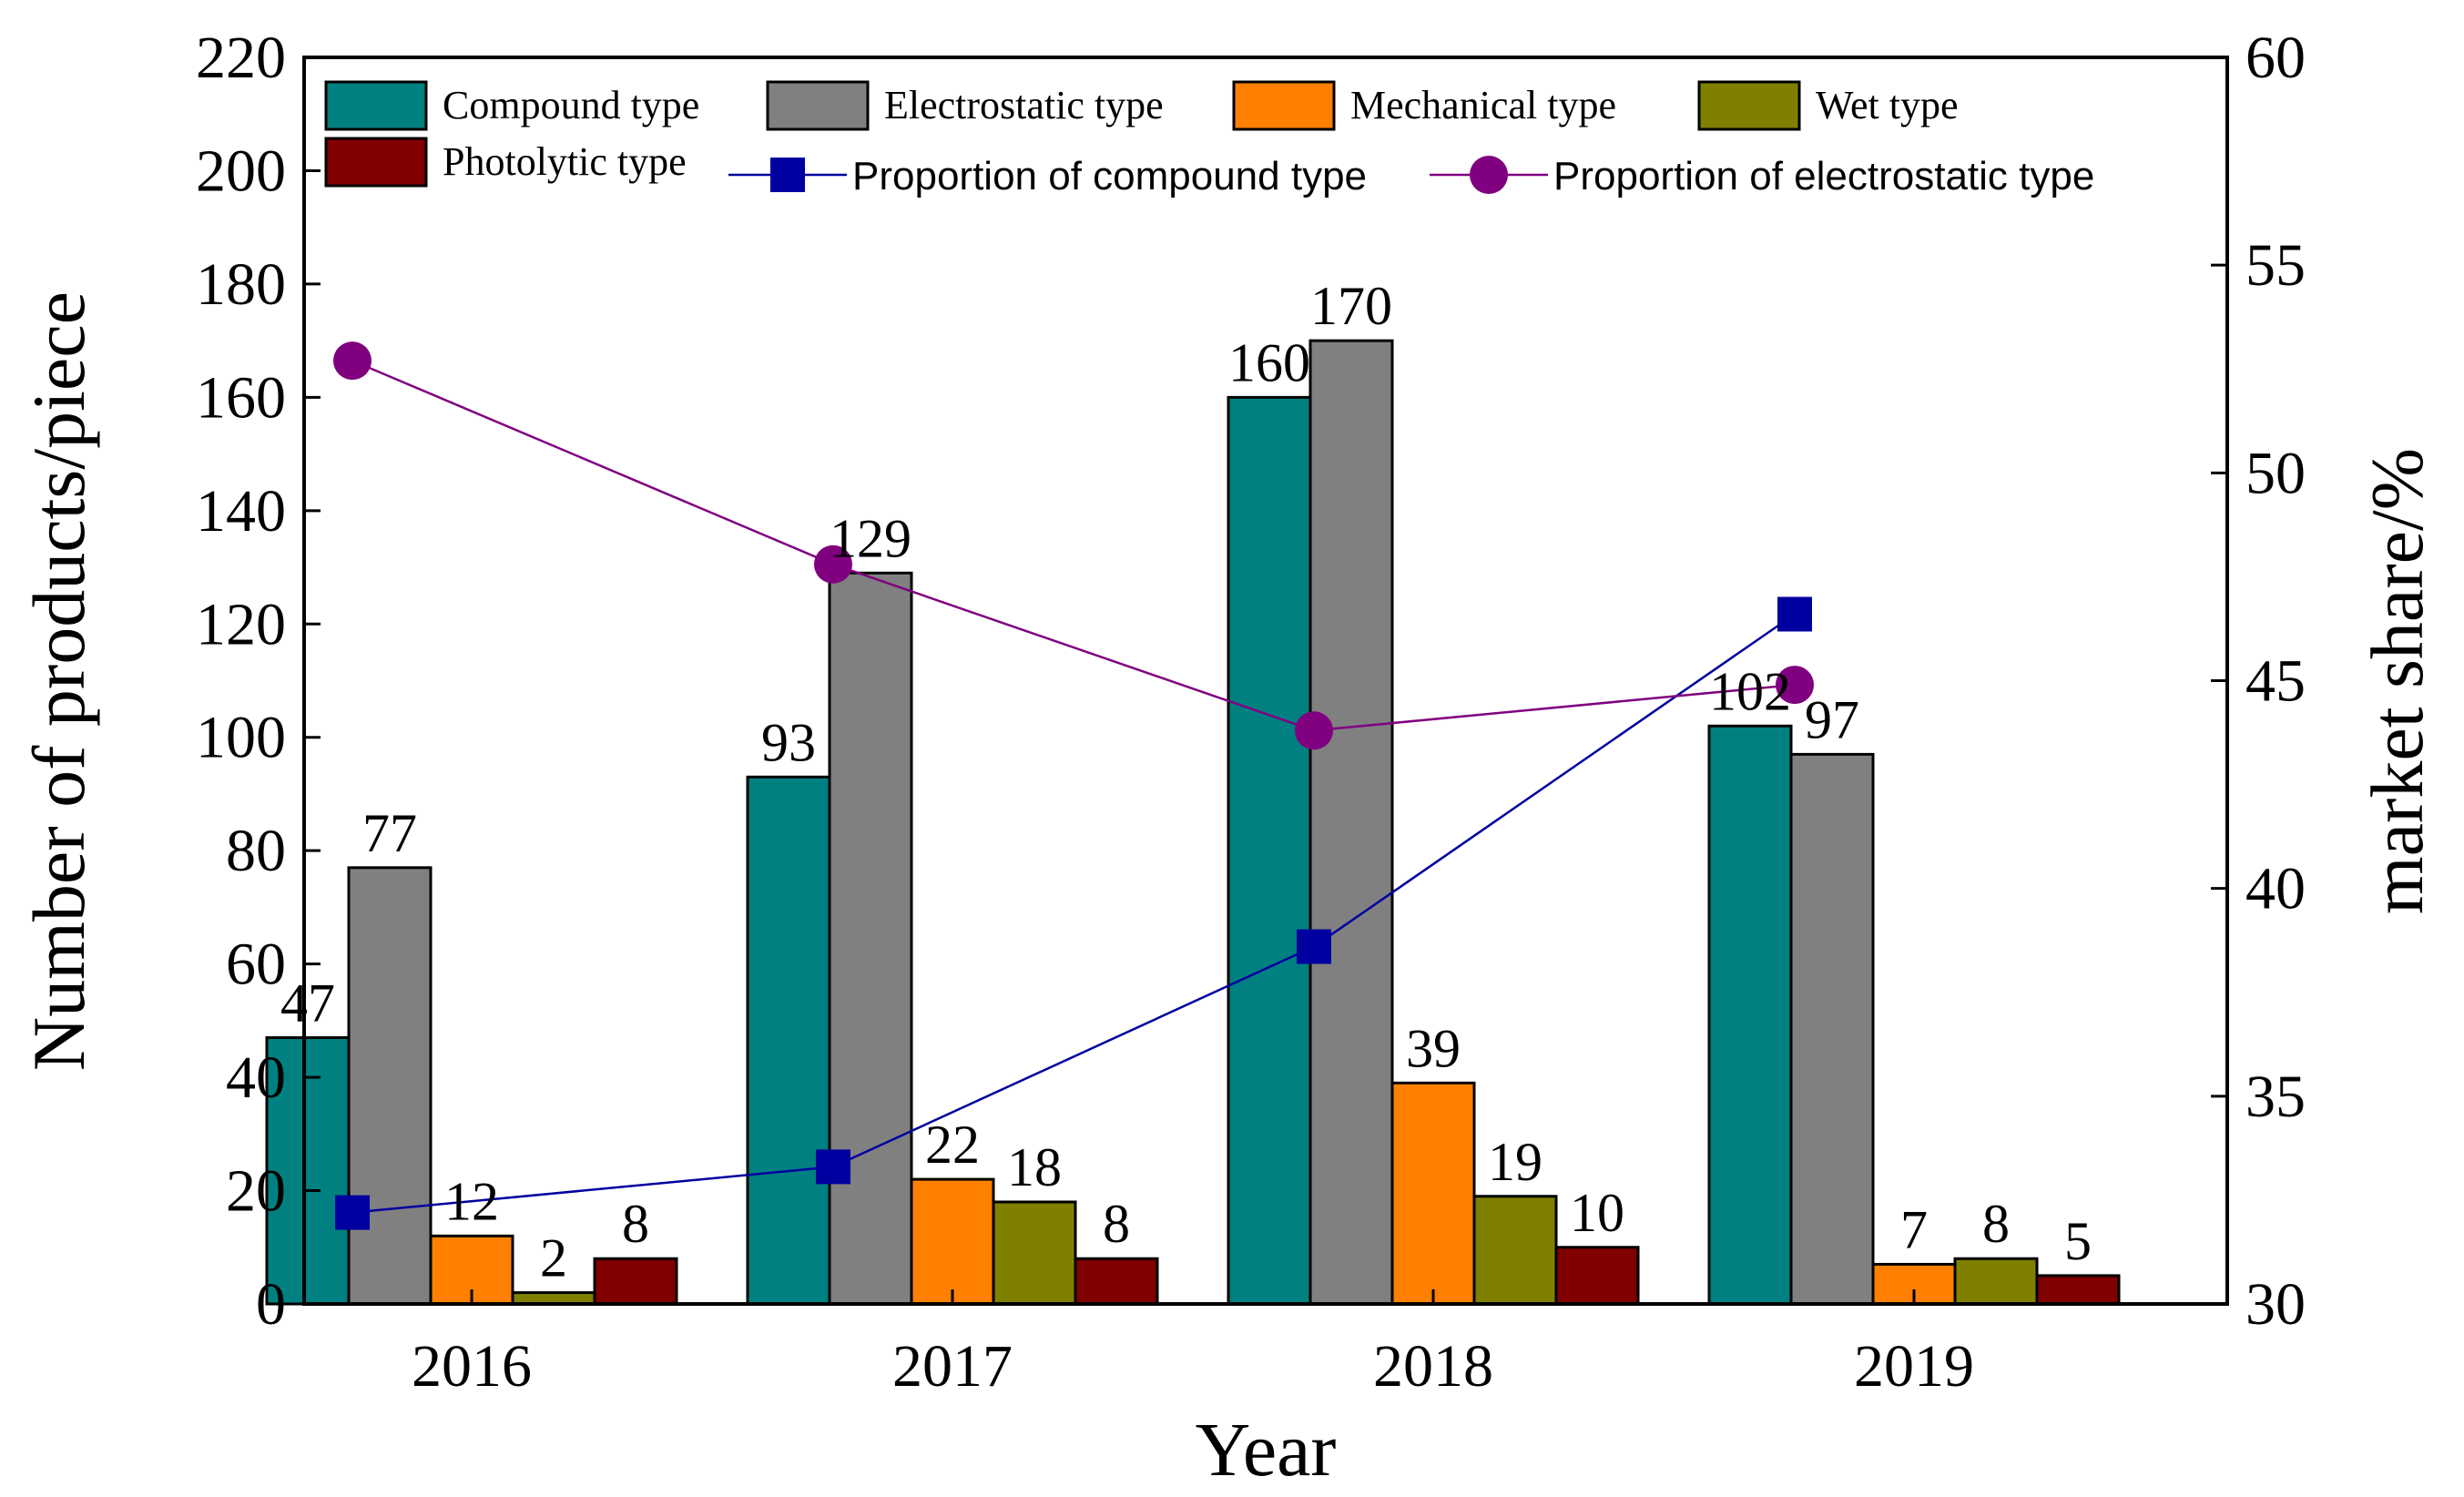 This screenshot has width=2464, height=1497. I want to click on bar-photolytic-type-2018, so click(1597, 1276).